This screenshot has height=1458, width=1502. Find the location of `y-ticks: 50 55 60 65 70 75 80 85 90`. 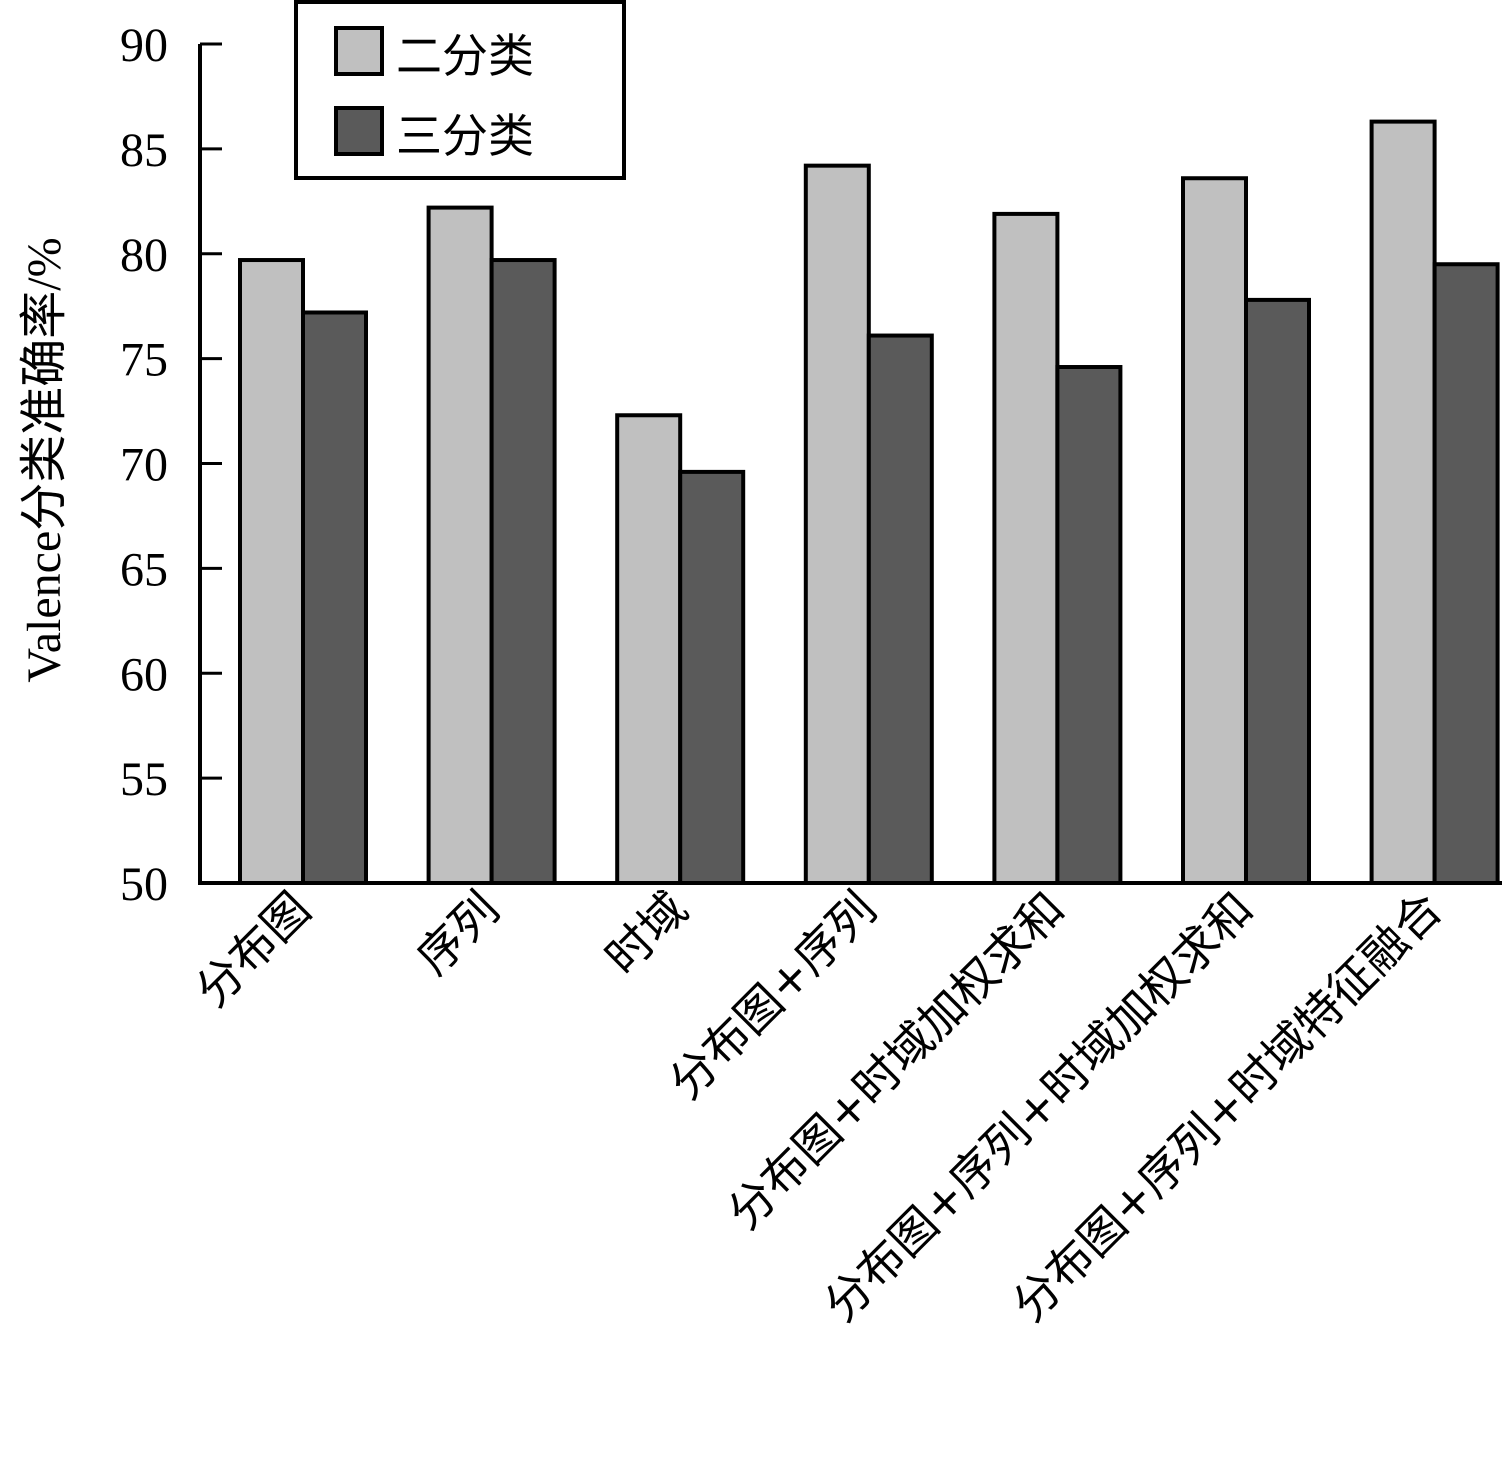

y-ticks: 50 55 60 65 70 75 80 85 90 is located at coordinates (171, 465).